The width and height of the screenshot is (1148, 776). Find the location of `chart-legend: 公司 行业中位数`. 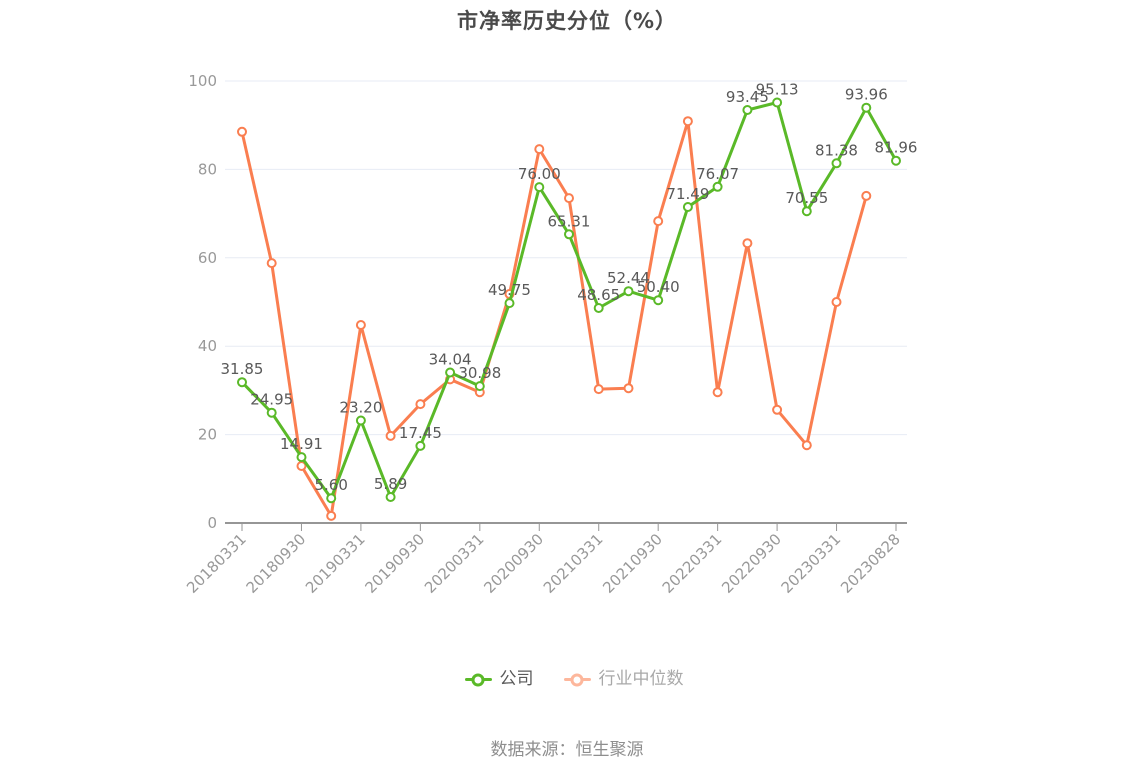

chart-legend: 公司 行业中位数 is located at coordinates (574, 679).